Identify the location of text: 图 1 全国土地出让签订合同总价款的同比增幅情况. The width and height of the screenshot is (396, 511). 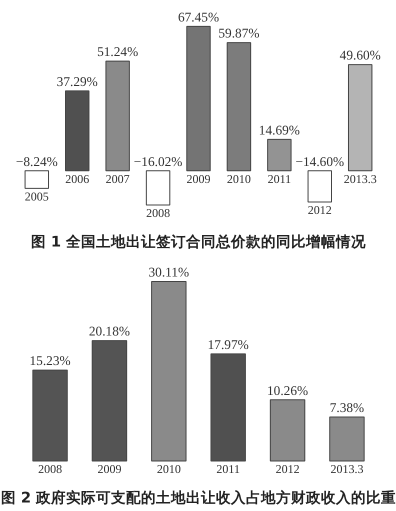
(199, 242).